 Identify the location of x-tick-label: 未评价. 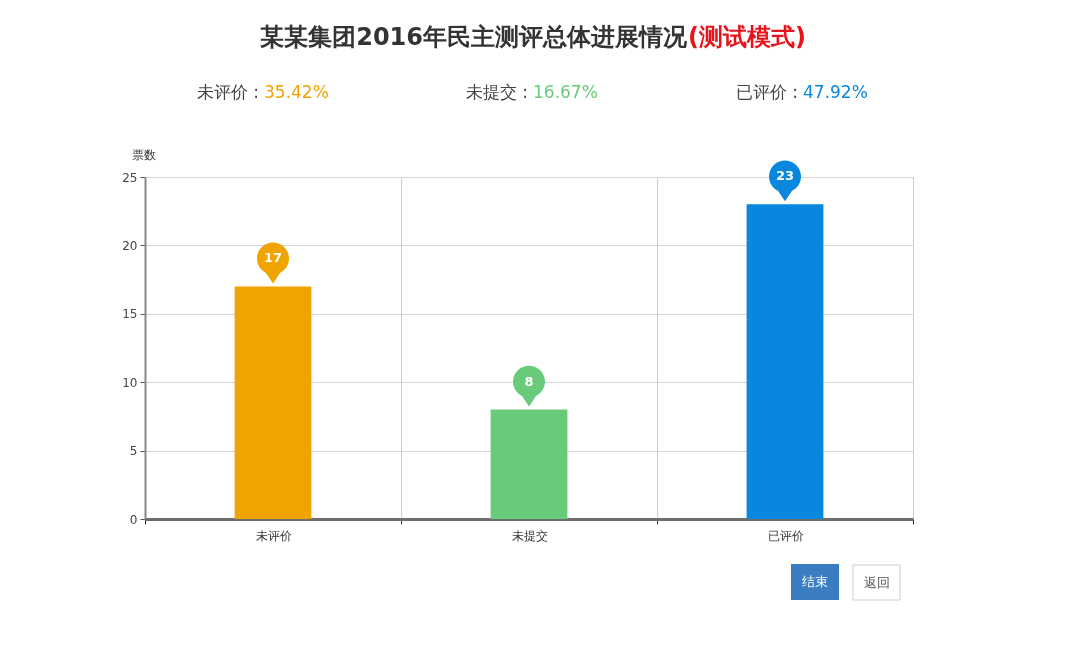
(273, 535).